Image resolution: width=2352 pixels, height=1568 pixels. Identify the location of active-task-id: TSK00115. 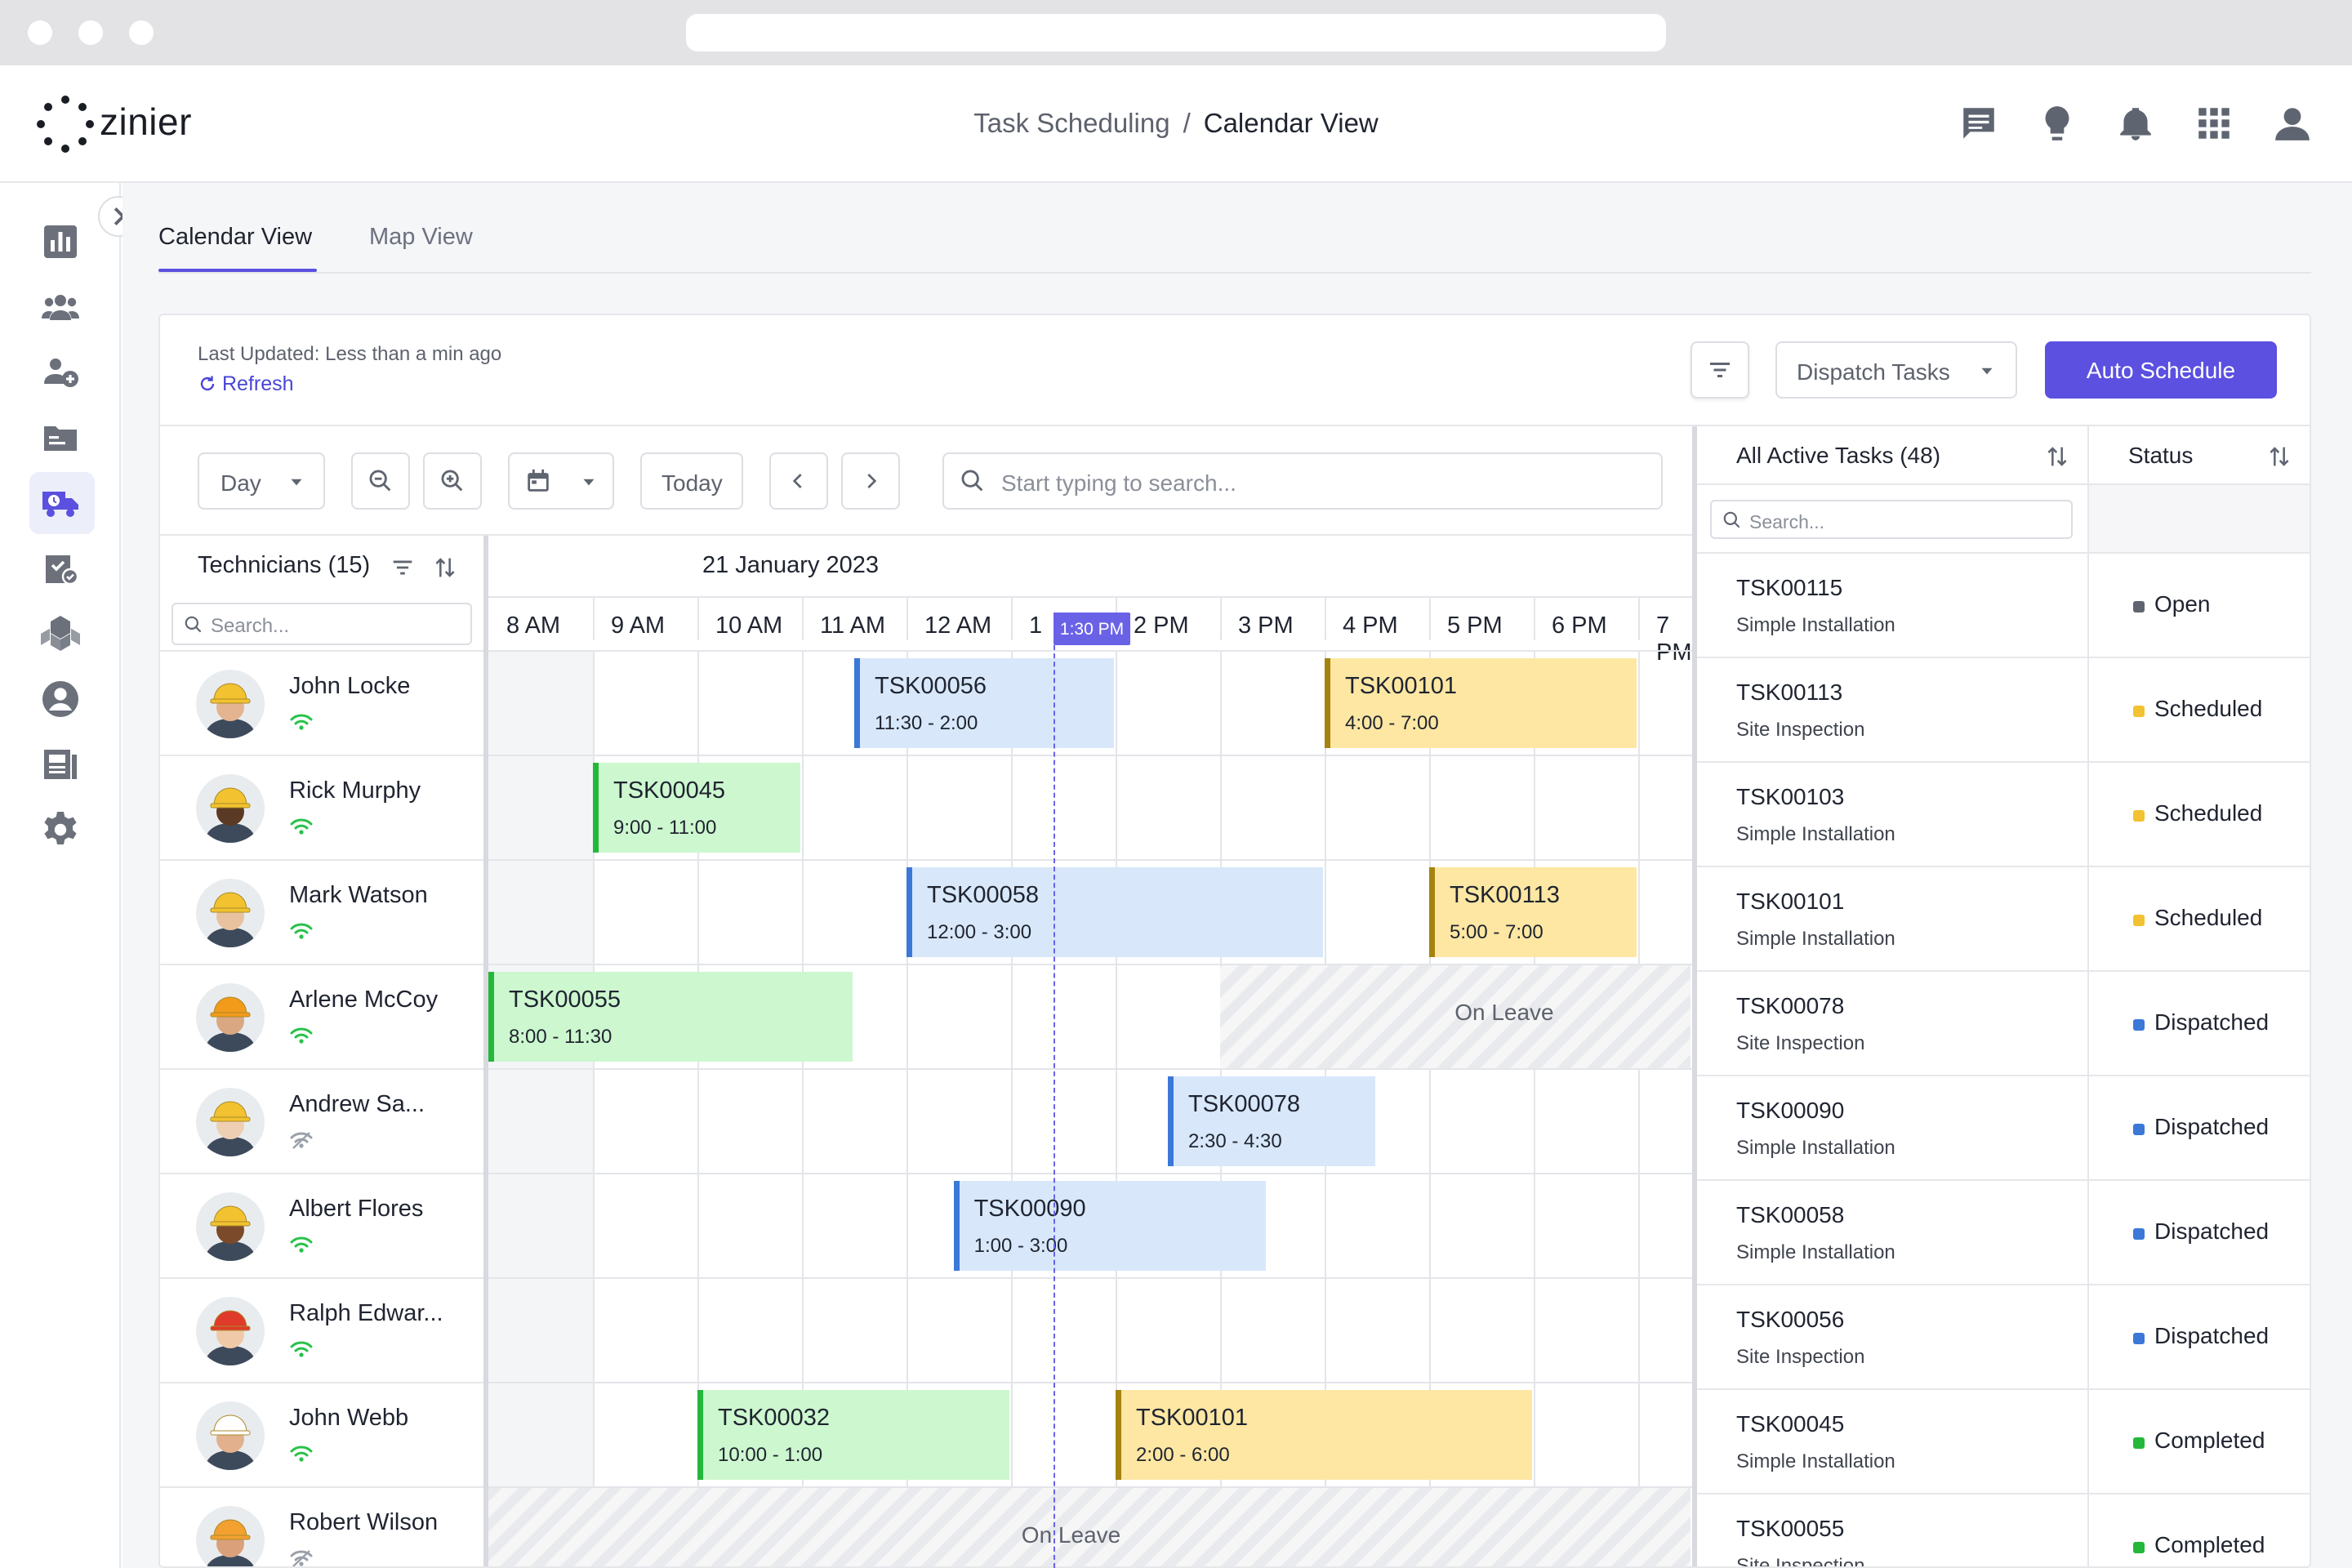
(1789, 587).